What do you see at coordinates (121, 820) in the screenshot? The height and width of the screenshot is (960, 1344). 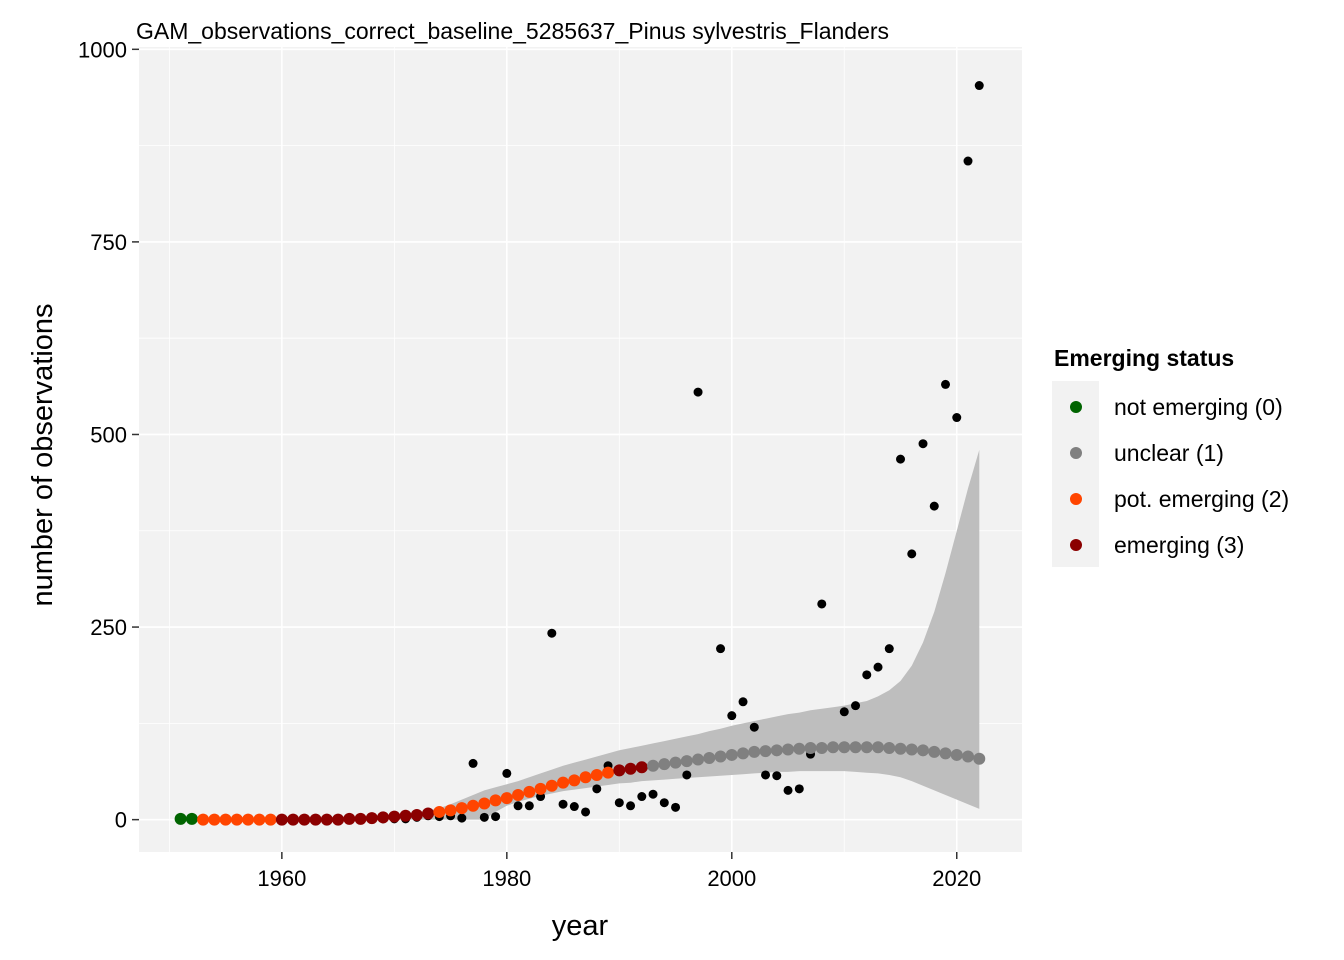 I see `y-tick-label: 0` at bounding box center [121, 820].